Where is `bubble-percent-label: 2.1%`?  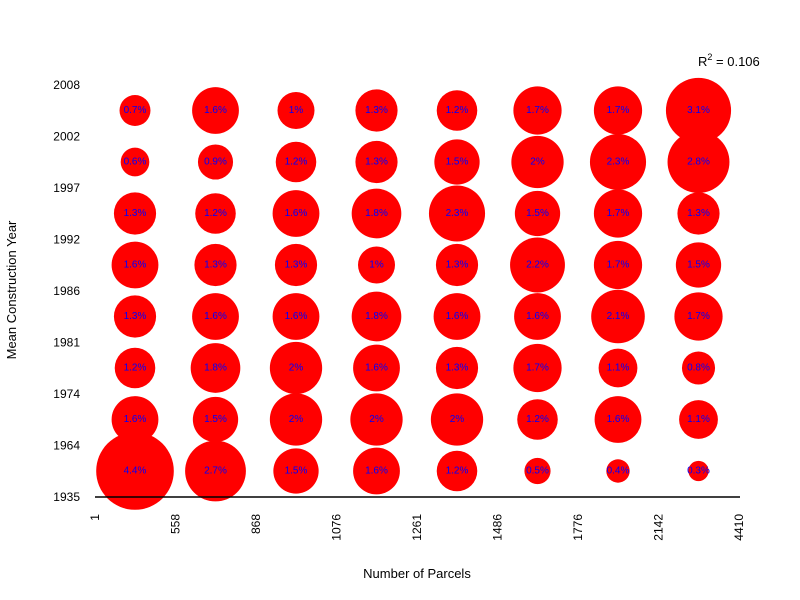 bubble-percent-label: 2.1% is located at coordinates (618, 316).